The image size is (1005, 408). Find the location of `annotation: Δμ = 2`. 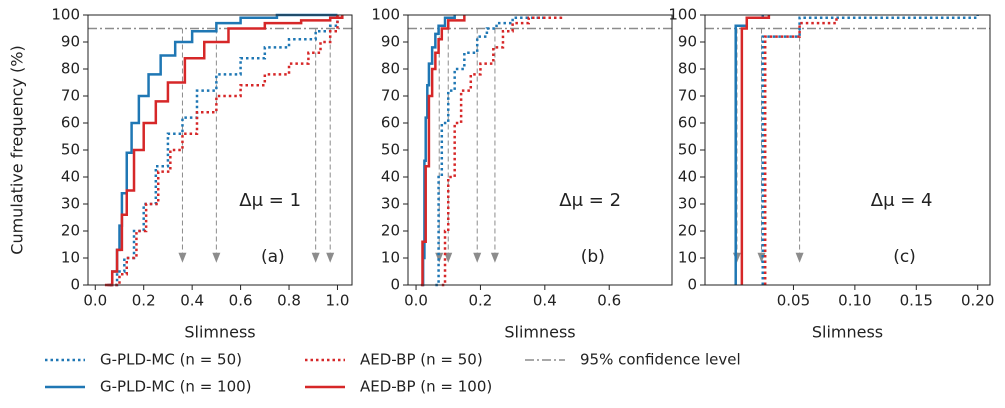

annotation: Δμ = 2 is located at coordinates (590, 200).